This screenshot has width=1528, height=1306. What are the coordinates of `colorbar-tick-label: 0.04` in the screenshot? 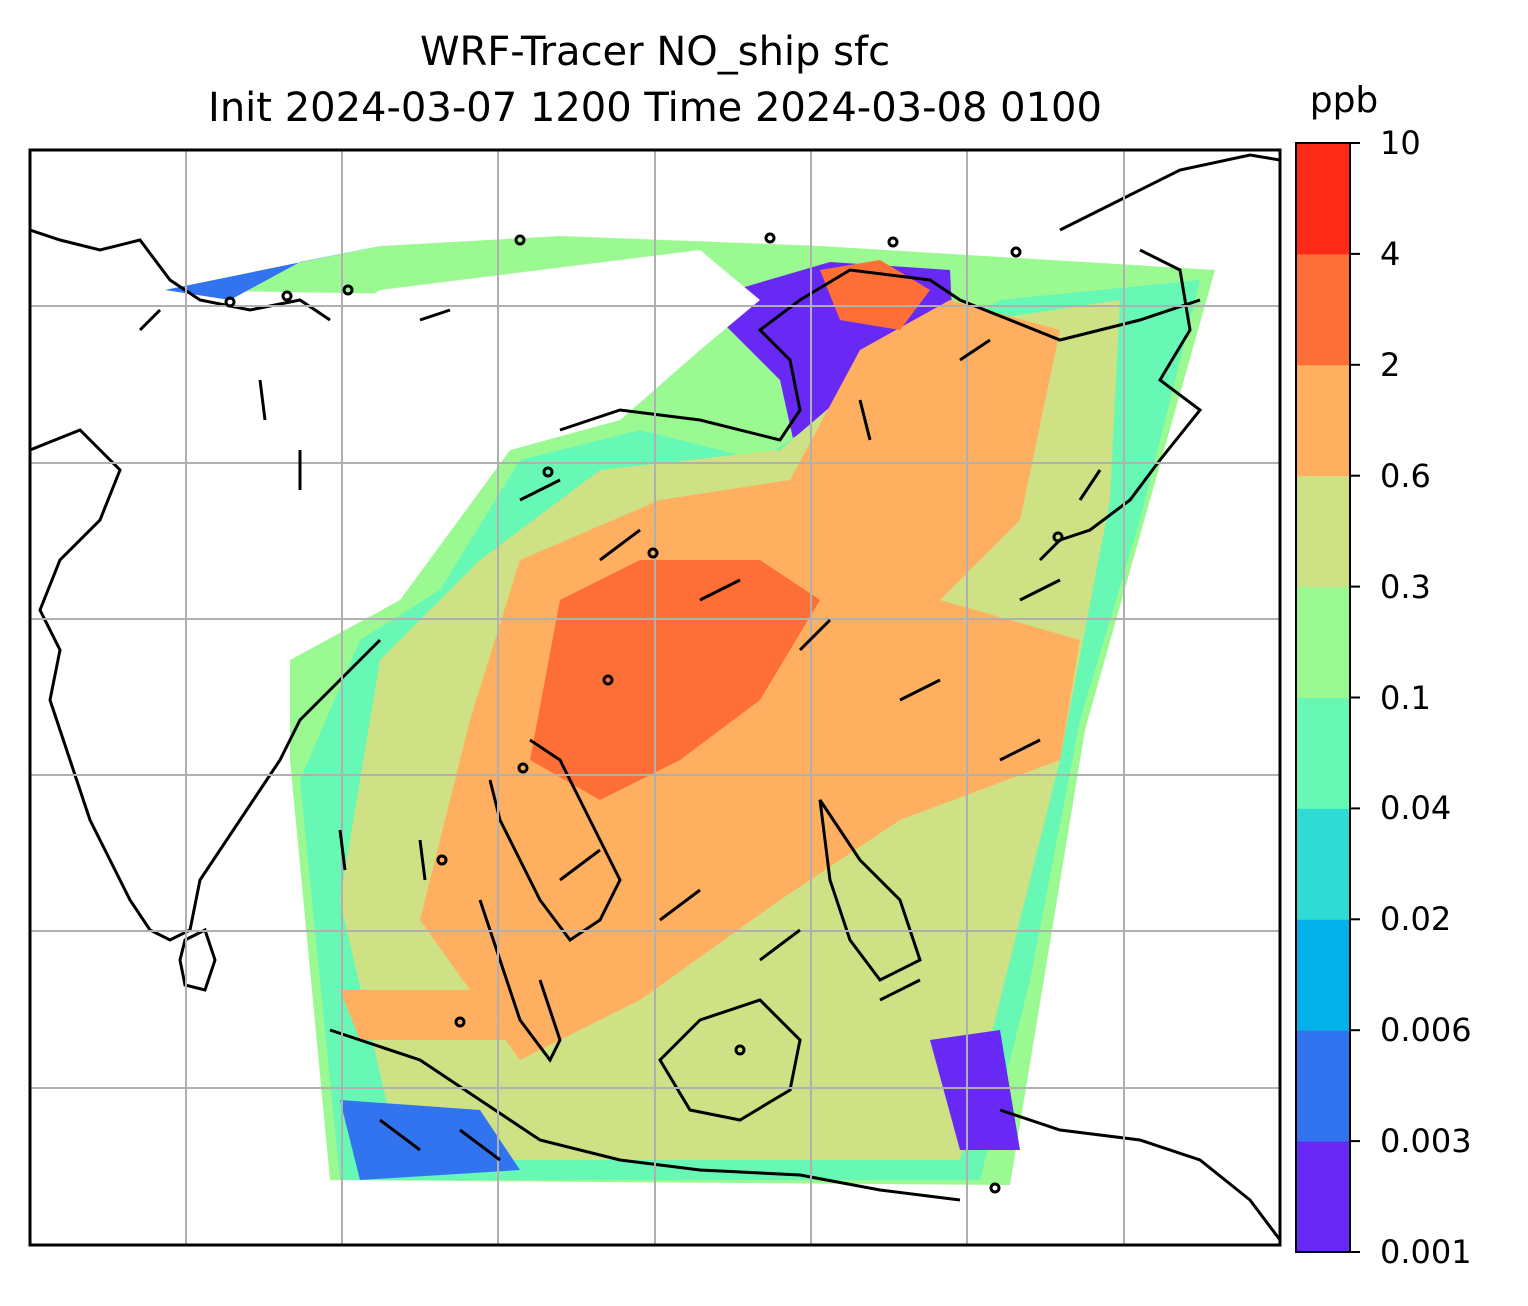 It's located at (1416, 808).